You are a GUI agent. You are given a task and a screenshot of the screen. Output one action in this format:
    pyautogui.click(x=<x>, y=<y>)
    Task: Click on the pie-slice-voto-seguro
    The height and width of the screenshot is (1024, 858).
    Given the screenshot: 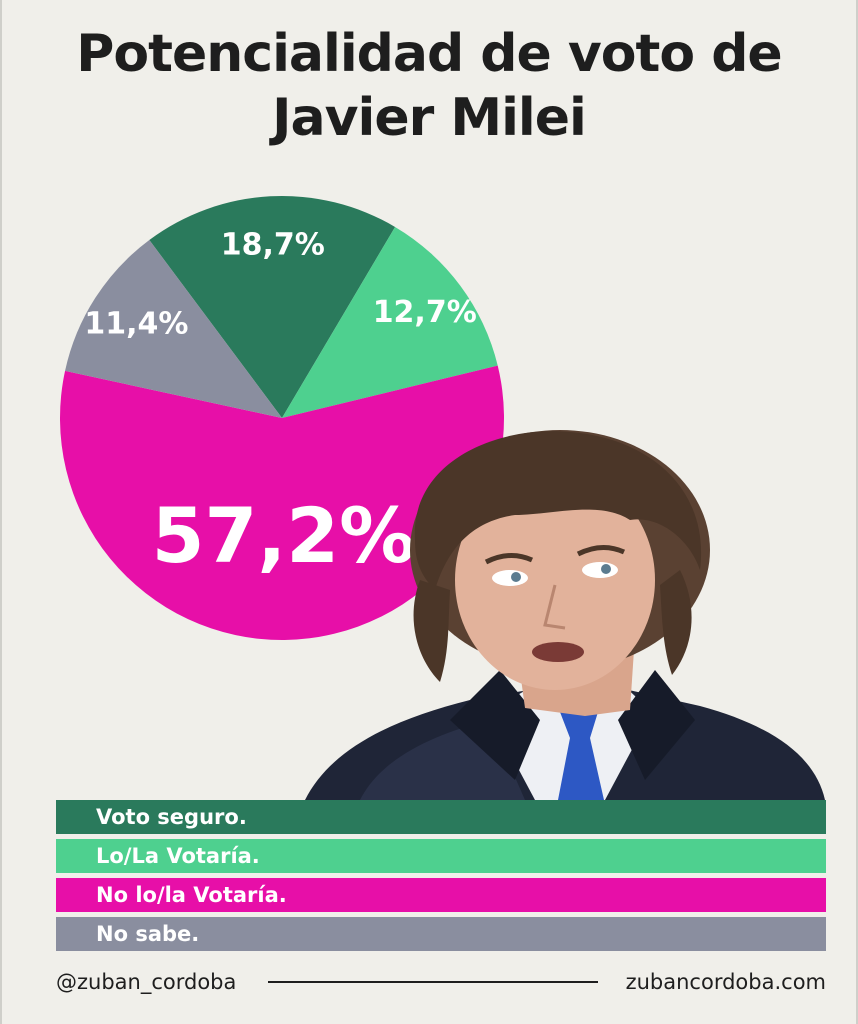 What is the action you would take?
    pyautogui.click(x=272, y=307)
    